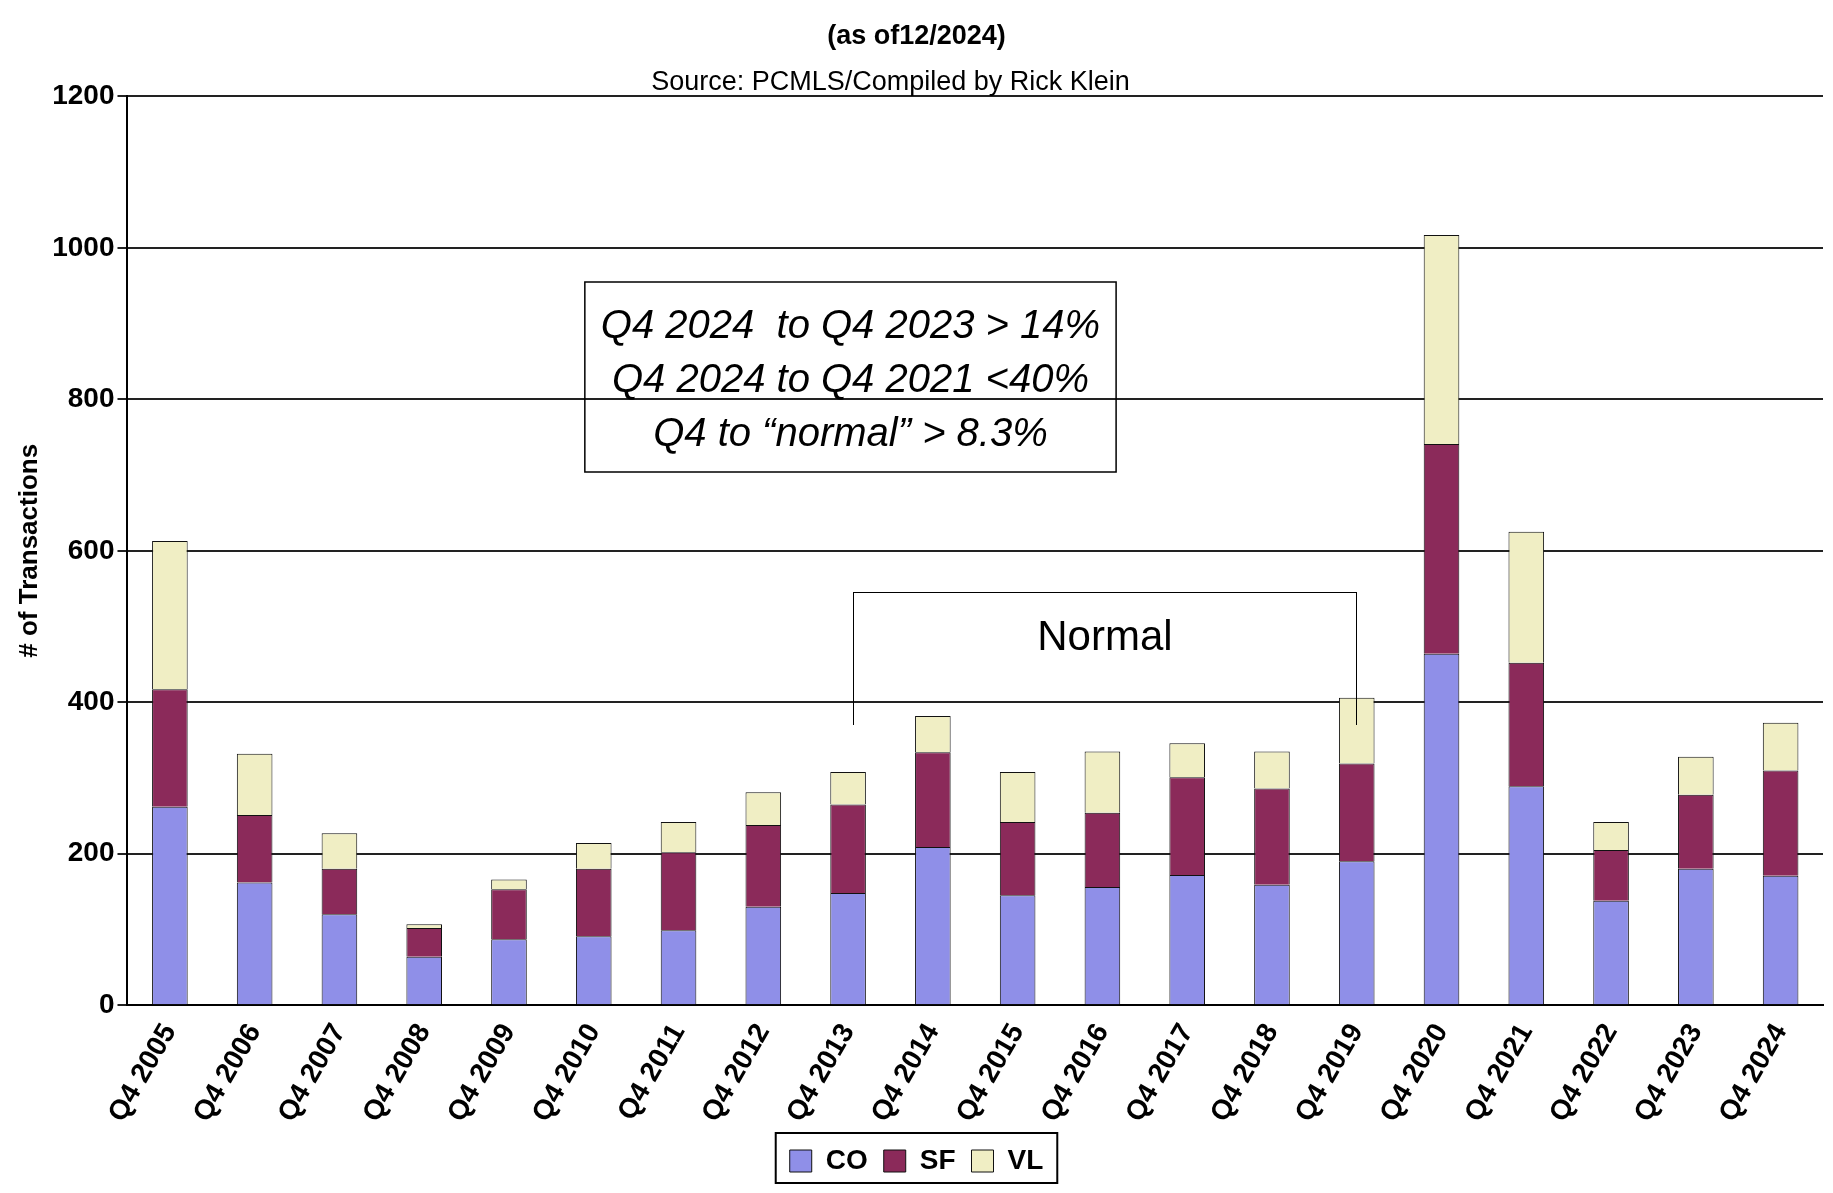 Image resolution: width=1833 pixels, height=1193 pixels. I want to click on y-tick-label: 800, so click(91, 398).